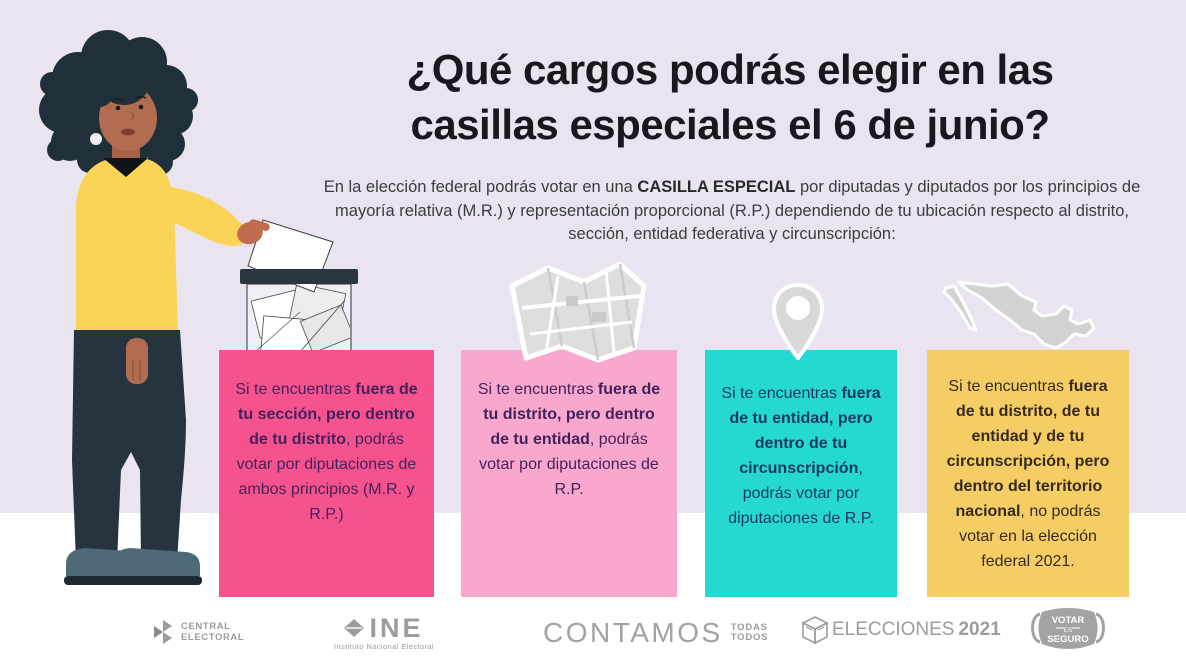 The height and width of the screenshot is (666, 1186). What do you see at coordinates (300, 320) in the screenshot?
I see `ballots-inside` at bounding box center [300, 320].